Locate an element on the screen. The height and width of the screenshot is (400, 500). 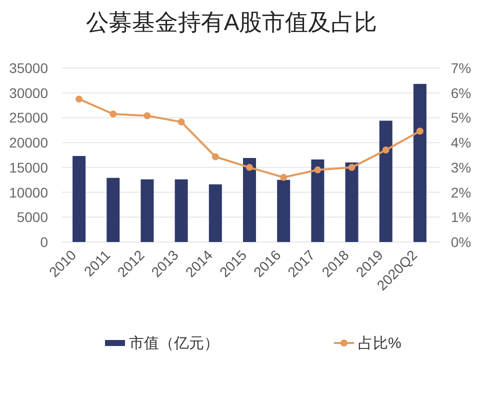
y2-tick-label: 1% is located at coordinates (461, 217).